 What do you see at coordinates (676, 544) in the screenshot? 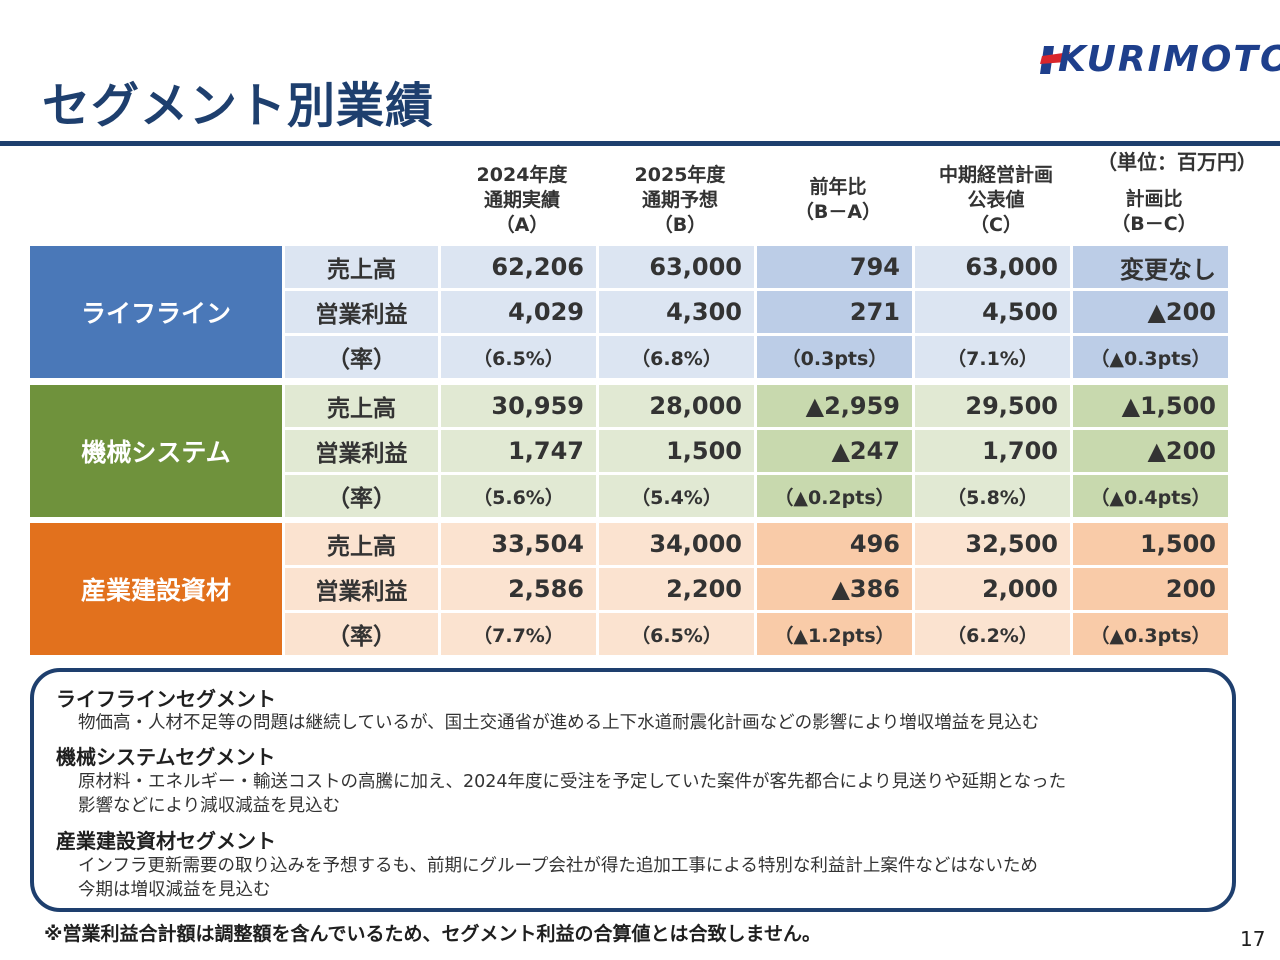
I see `cell-sales-2025-forecast: 34,000` at bounding box center [676, 544].